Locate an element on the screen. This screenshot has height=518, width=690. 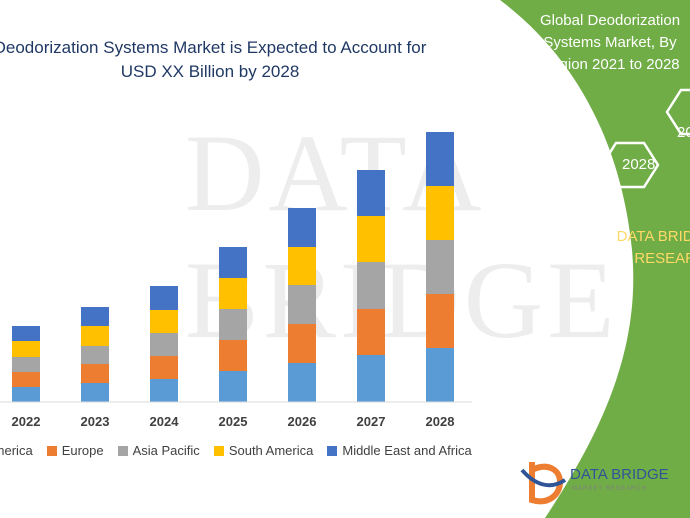
bar-2023-europe is located at coordinates (95, 373).